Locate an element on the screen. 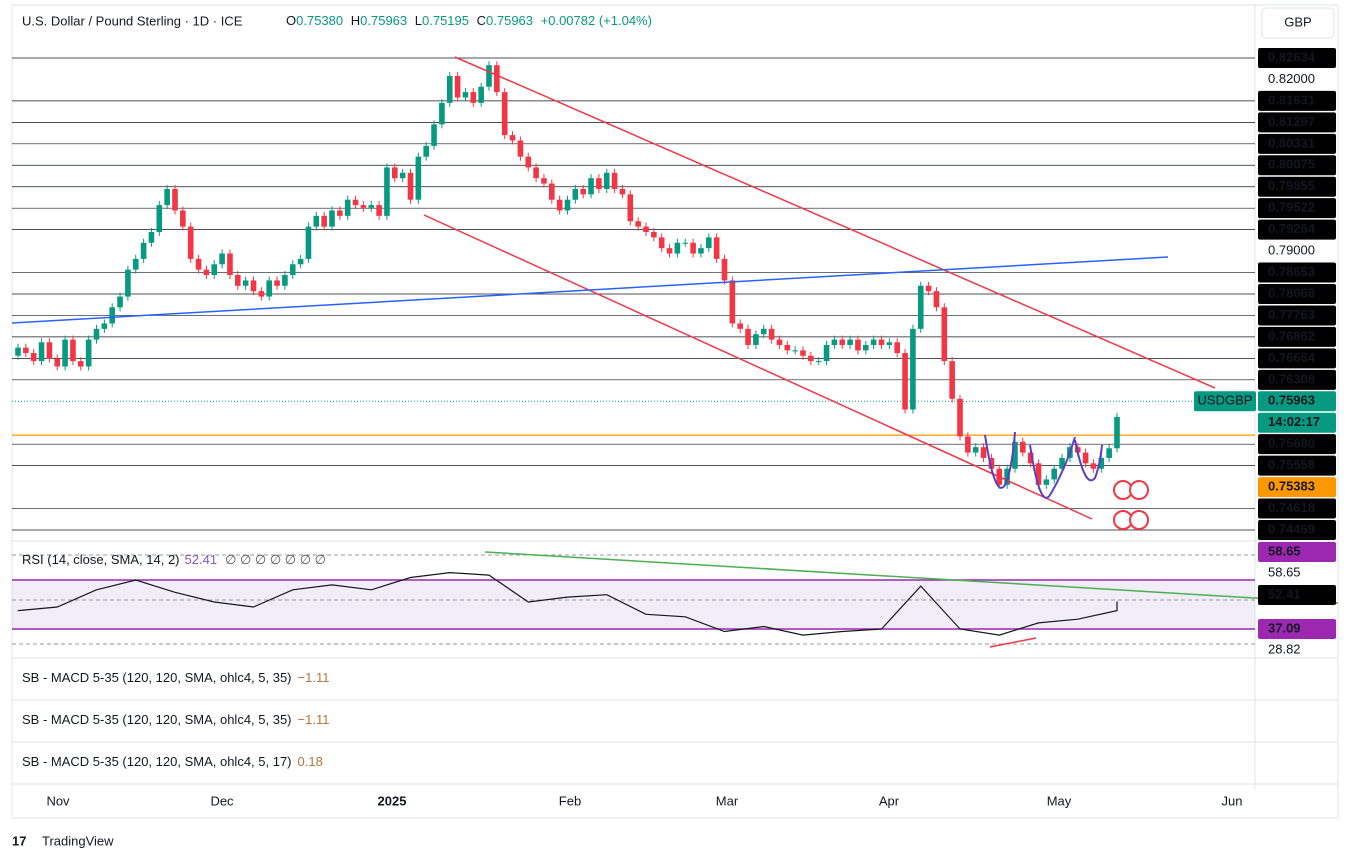  price-label: 0.78068 is located at coordinates (1291, 292).